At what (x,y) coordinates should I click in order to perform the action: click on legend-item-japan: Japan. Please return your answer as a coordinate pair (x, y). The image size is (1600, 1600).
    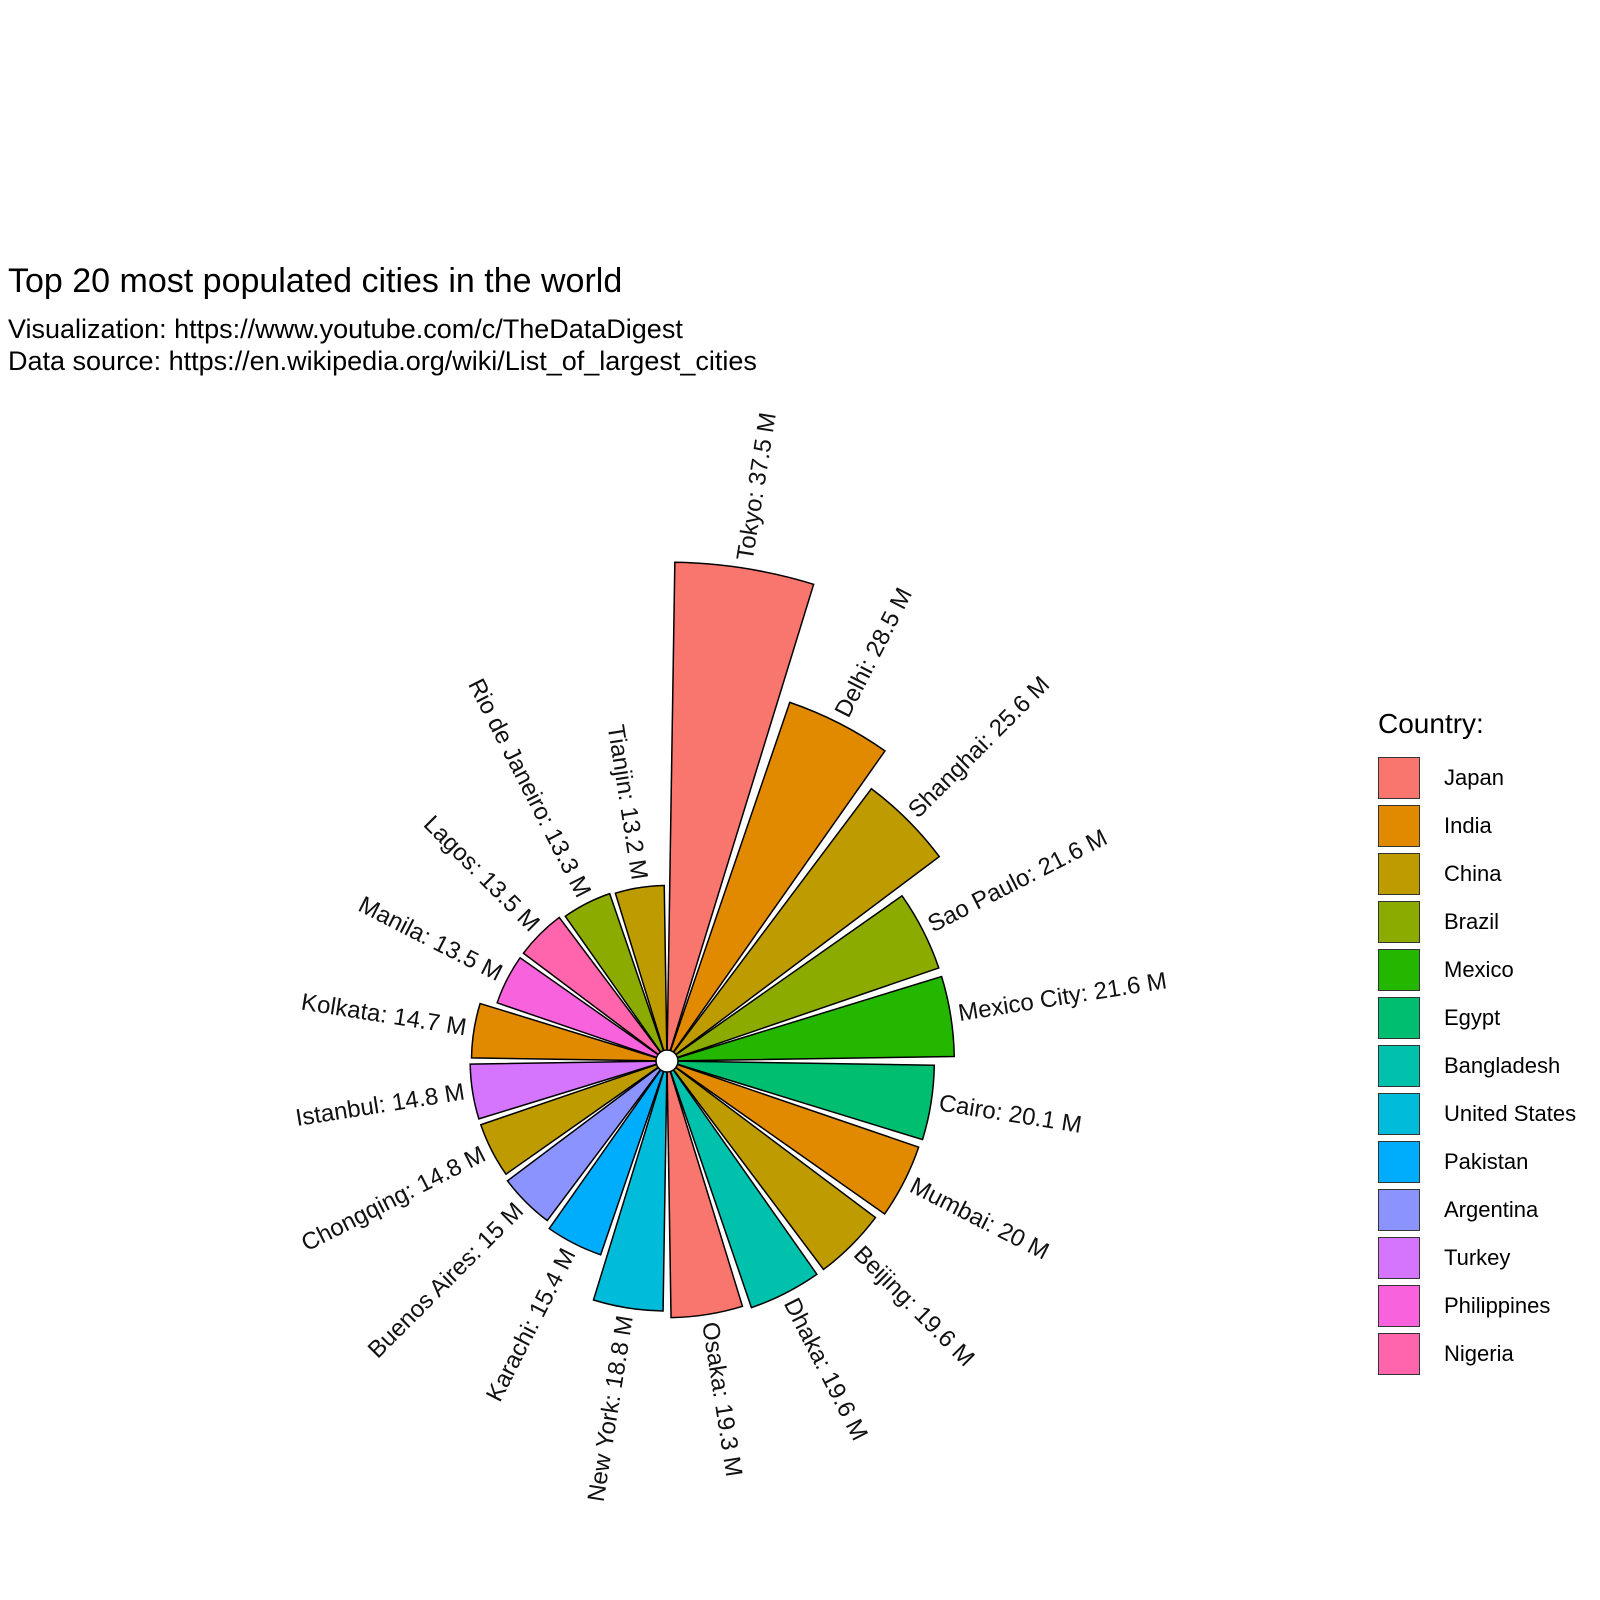
    Looking at the image, I should click on (1477, 778).